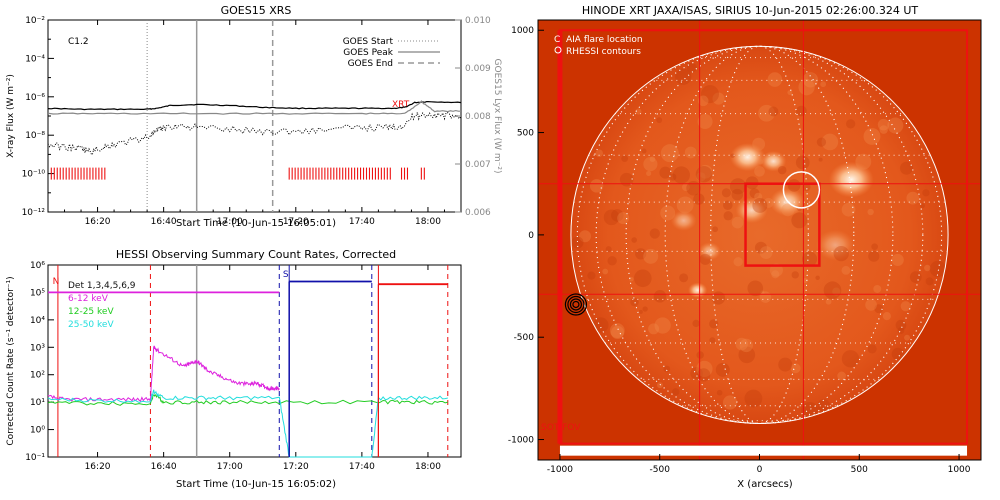 The width and height of the screenshot is (1000, 500). I want to click on xrt-x-tick-label: 0, so click(760, 470).